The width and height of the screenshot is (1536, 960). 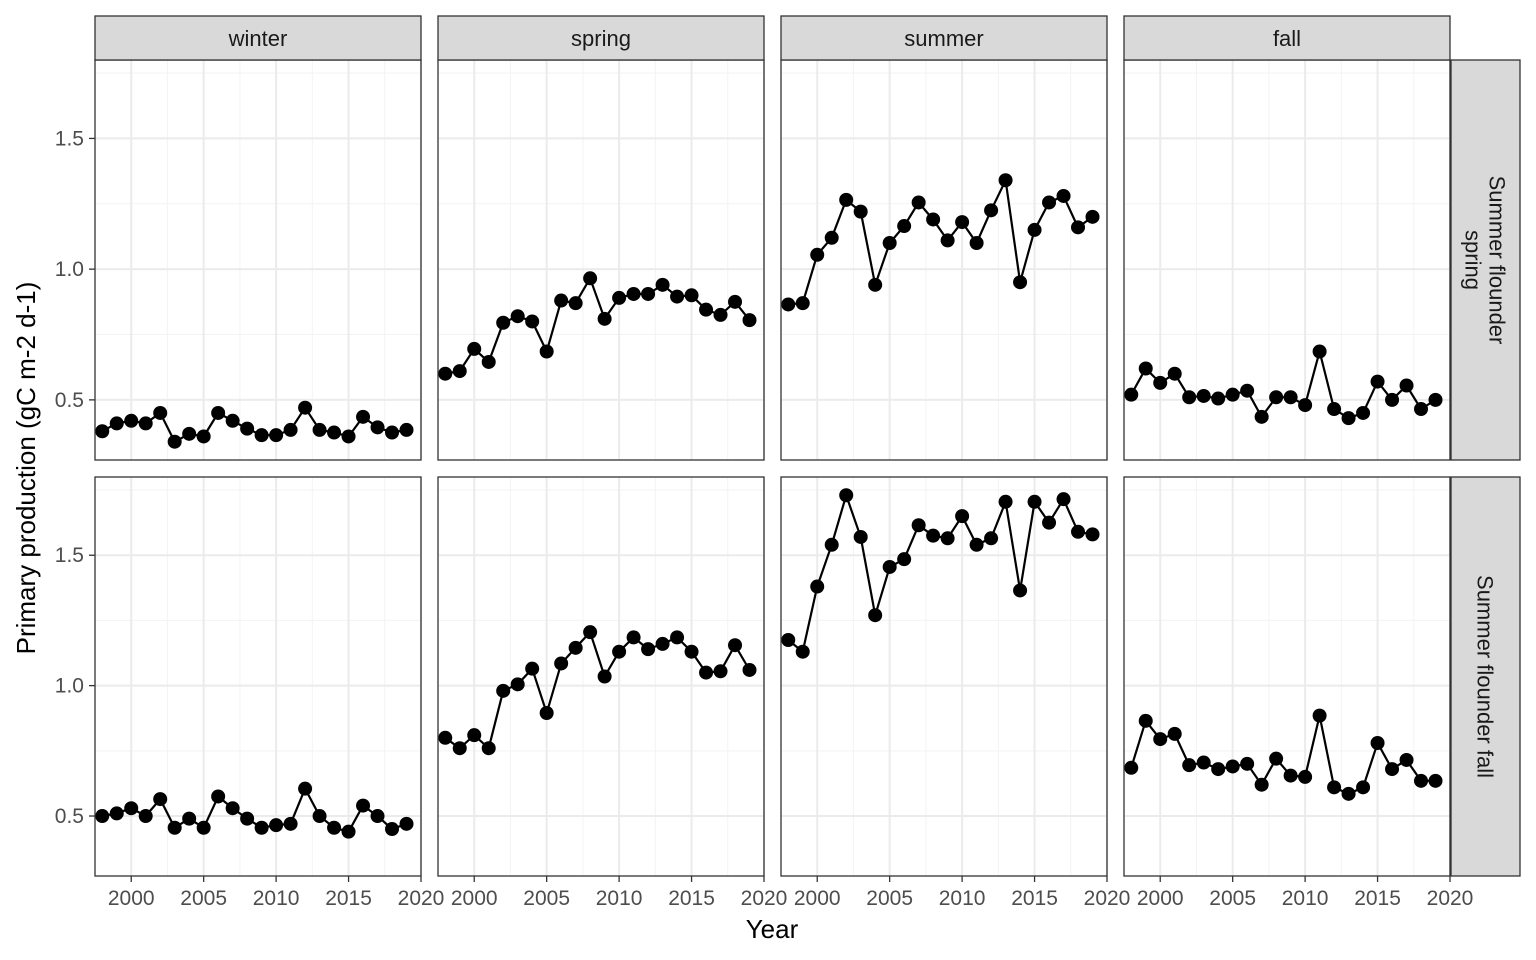 What do you see at coordinates (944, 676) in the screenshot?
I see `panel-summer-flounder-fall-summer` at bounding box center [944, 676].